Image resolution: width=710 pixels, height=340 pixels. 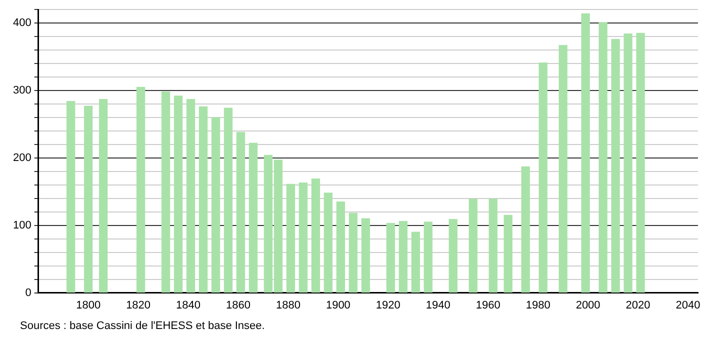 I want to click on source-note: Sources : base Cassini de l'EHESS et base Insee., so click(x=142, y=326).